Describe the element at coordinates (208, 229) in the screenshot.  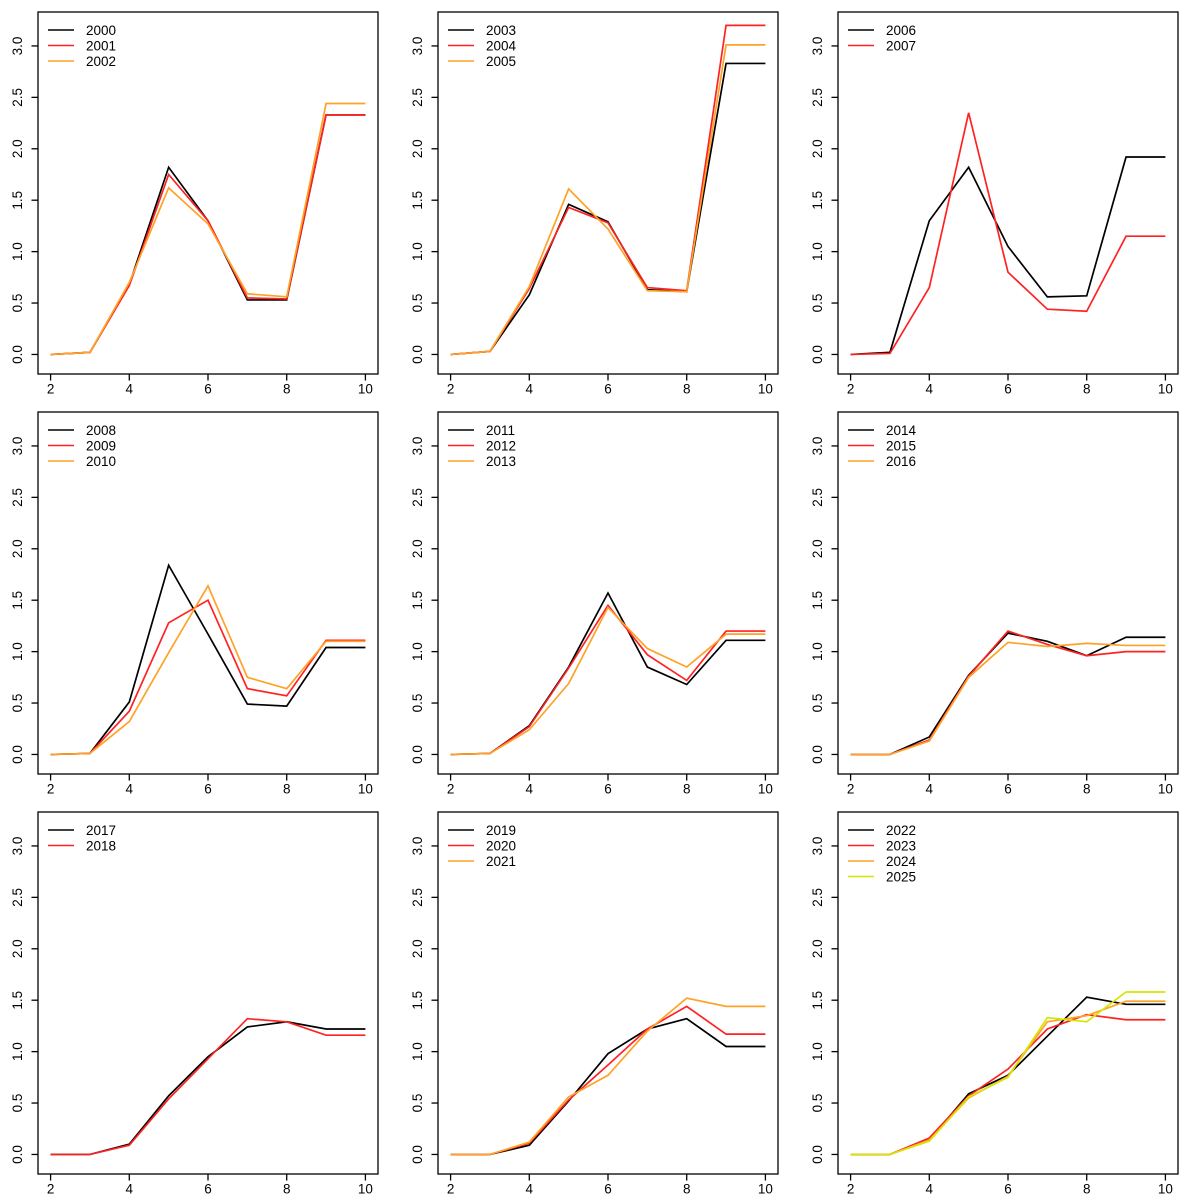
I see `series-line-2002` at that location.